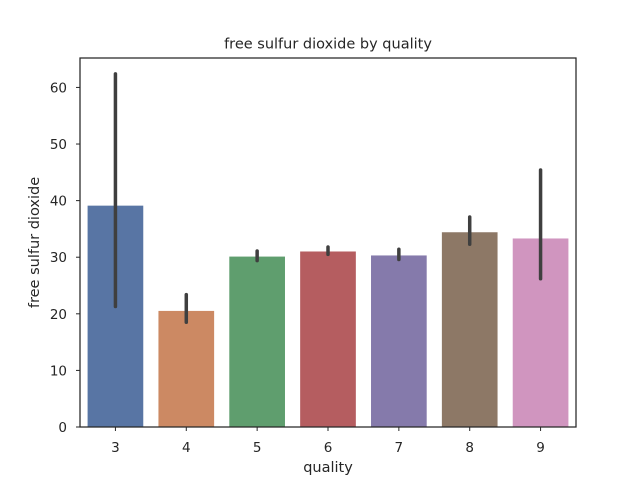 This screenshot has height=484, width=640. What do you see at coordinates (58, 315) in the screenshot?
I see `y-tick-label: 20` at bounding box center [58, 315].